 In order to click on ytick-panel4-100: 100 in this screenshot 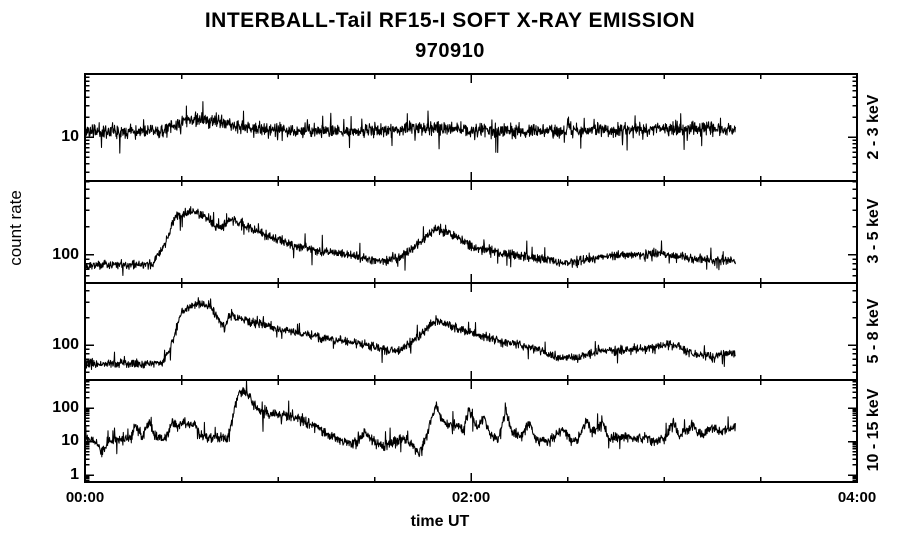, I will do `click(65, 407)`.